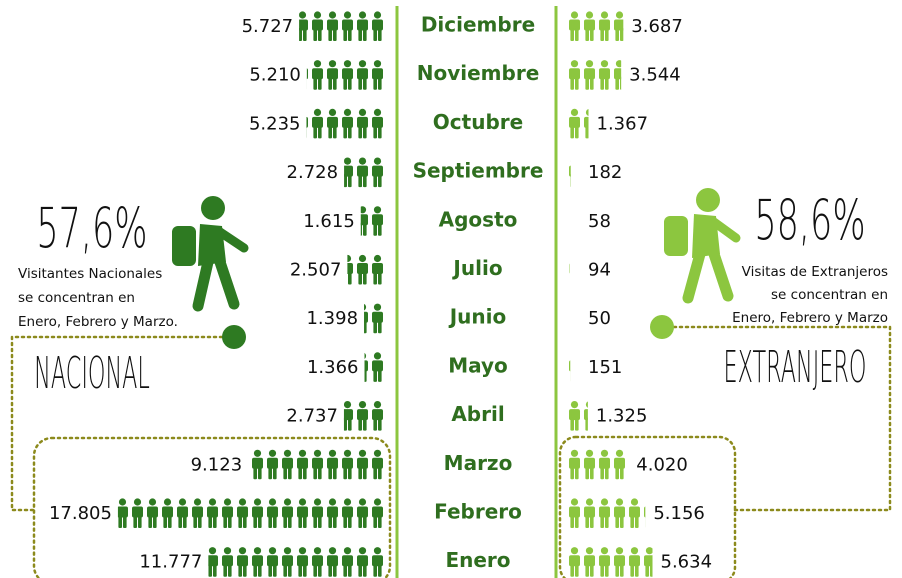 This screenshot has width=902, height=578. Describe the element at coordinates (217, 464) in the screenshot. I see `value-label: 9.123` at that location.